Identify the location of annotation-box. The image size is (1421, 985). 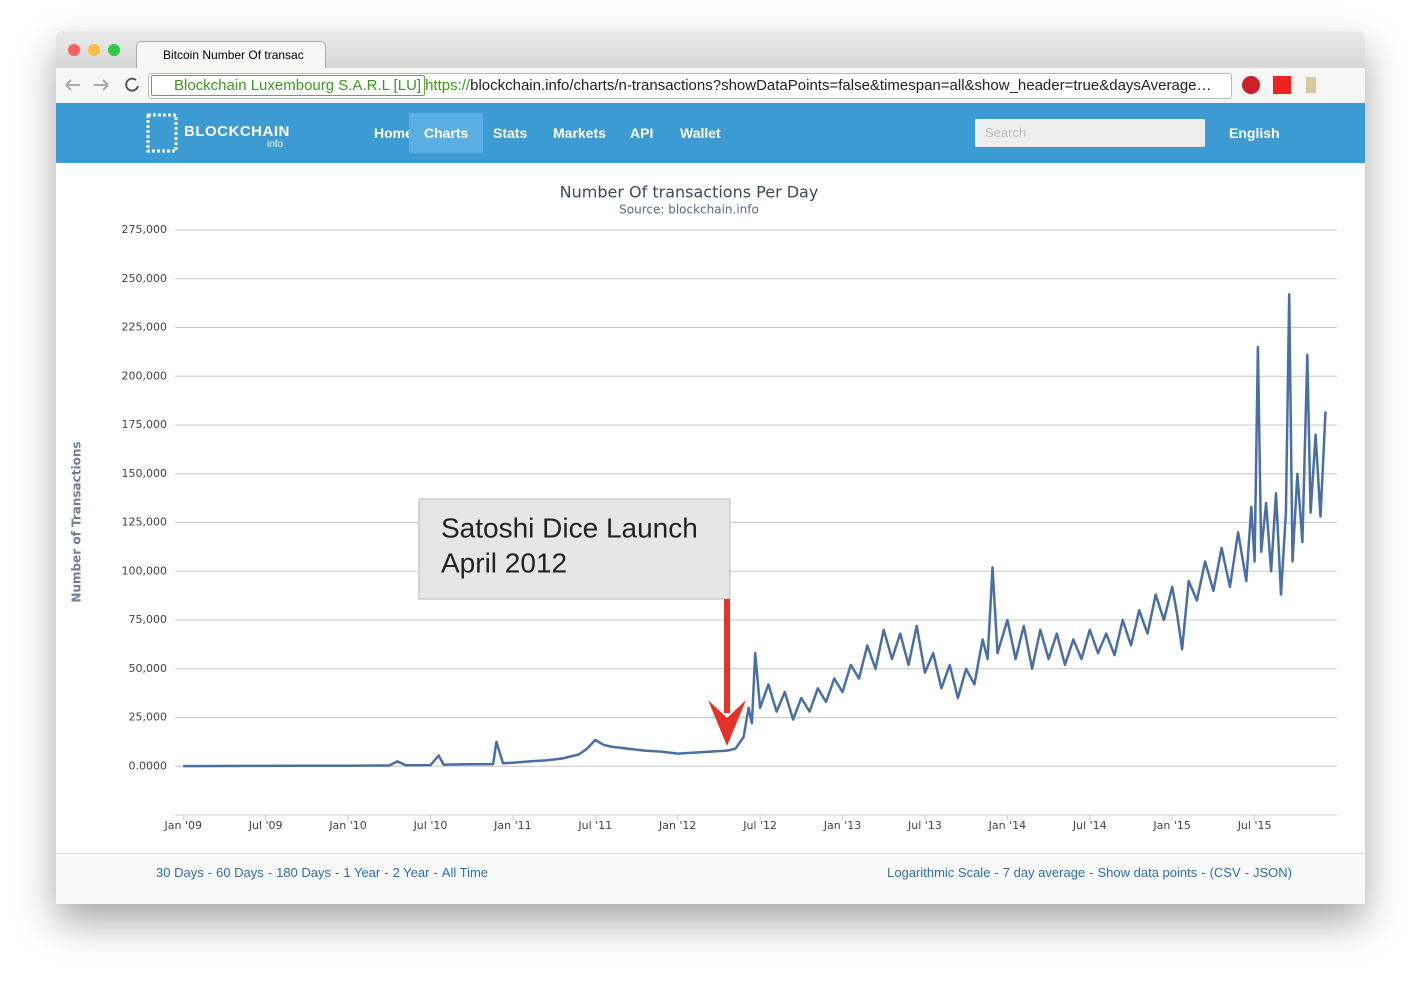
(574, 549).